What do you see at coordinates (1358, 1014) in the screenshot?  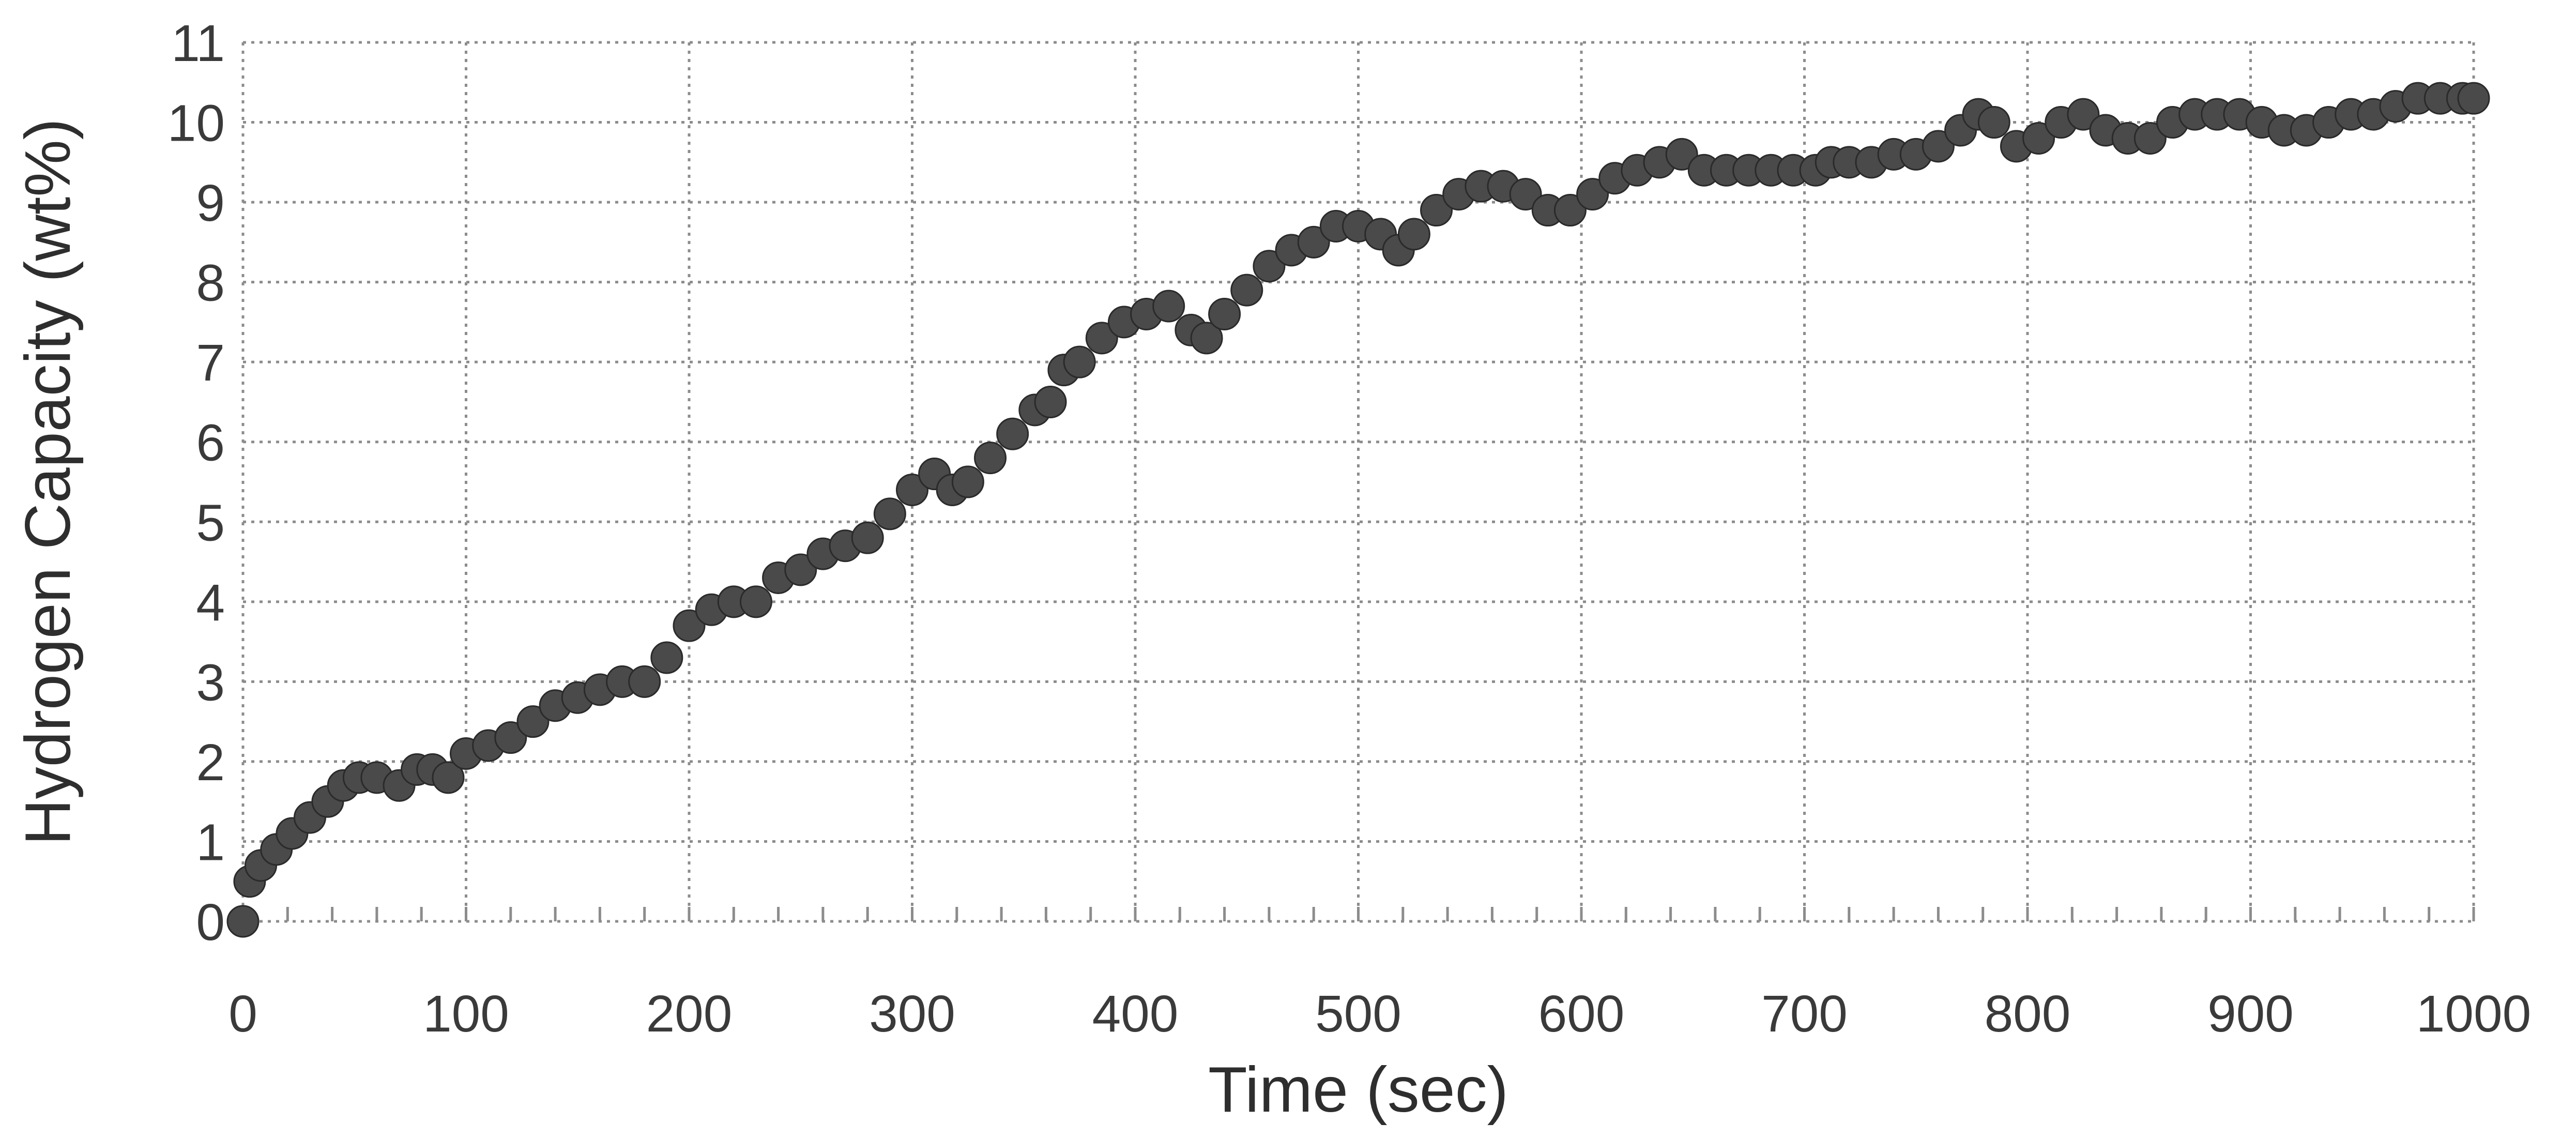 I see `x-tick-label-5: 500` at bounding box center [1358, 1014].